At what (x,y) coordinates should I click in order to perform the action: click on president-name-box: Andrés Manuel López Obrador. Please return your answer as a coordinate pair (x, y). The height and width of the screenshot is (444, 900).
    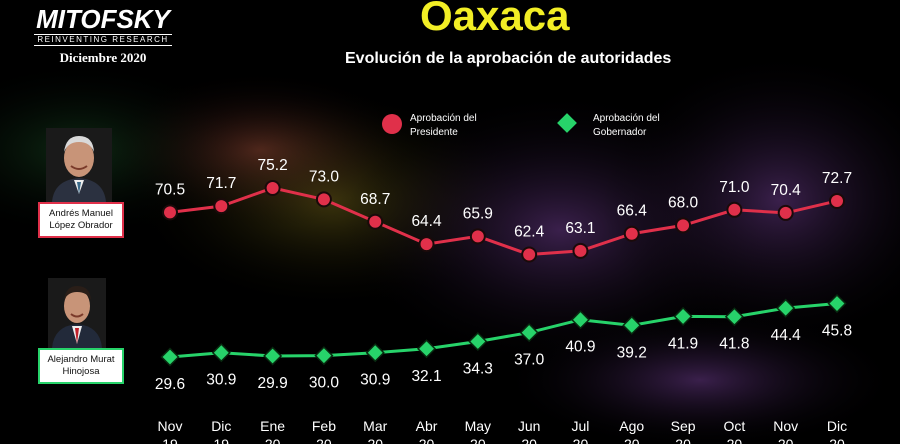
    Looking at the image, I should click on (81, 220).